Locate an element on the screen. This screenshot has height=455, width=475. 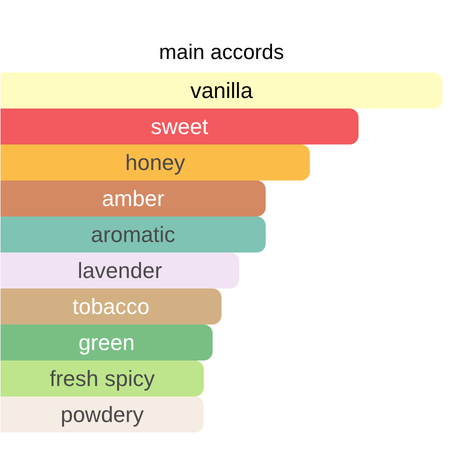
y-tick-label: tobacco is located at coordinates (111, 306).